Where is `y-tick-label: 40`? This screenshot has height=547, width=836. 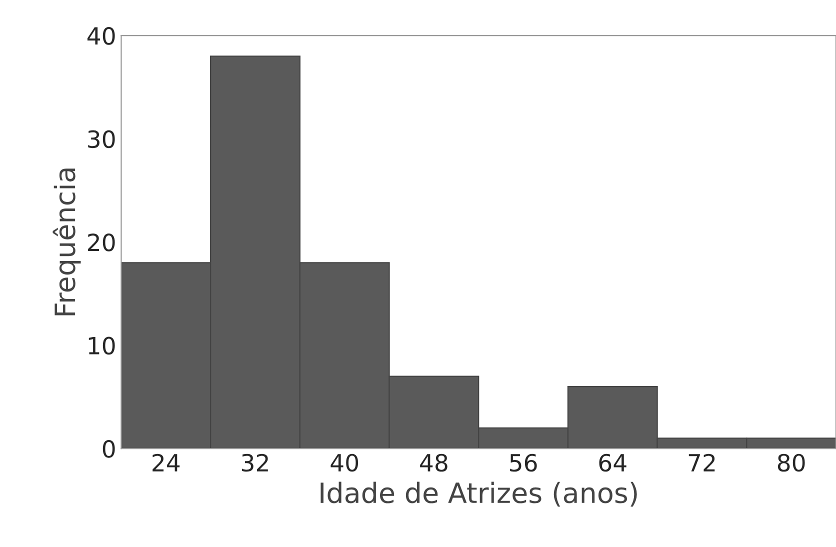
y-tick-label: 40 is located at coordinates (101, 36).